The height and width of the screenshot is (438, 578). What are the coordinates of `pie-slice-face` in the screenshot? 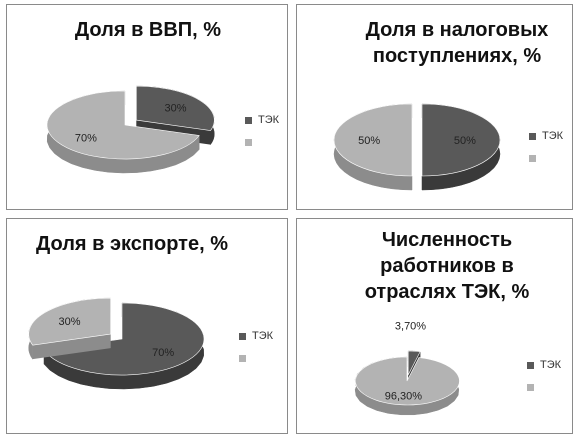 It's located at (71, 347).